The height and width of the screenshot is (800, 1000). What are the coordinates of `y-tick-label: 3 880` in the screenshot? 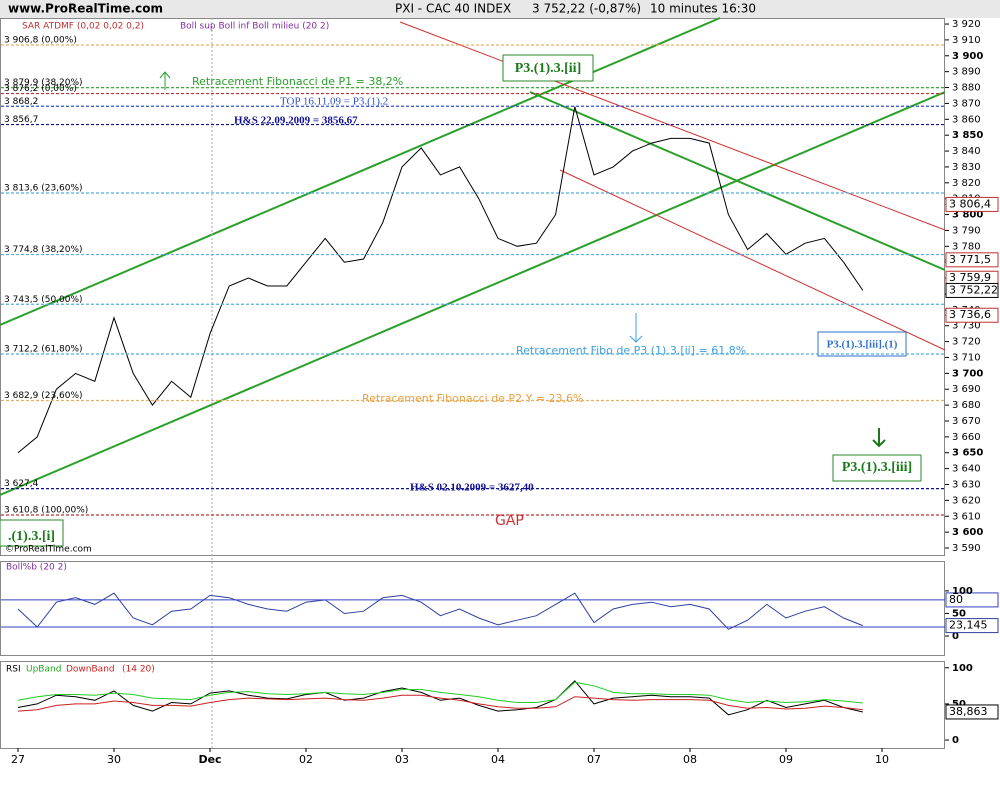 It's located at (966, 88).